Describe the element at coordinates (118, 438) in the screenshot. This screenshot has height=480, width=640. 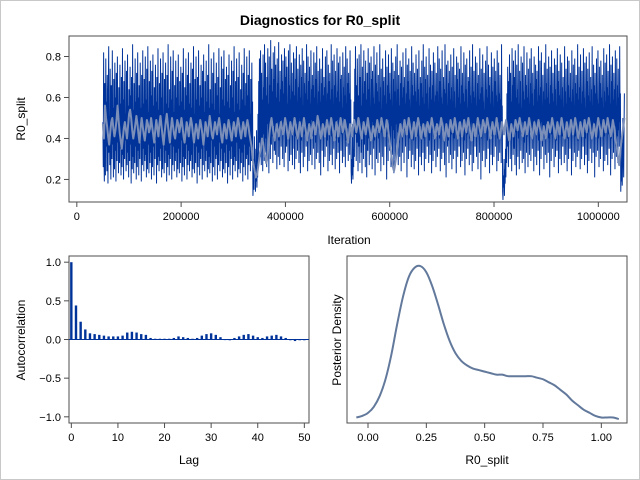
I see `acf-x-tick-label: 10` at that location.